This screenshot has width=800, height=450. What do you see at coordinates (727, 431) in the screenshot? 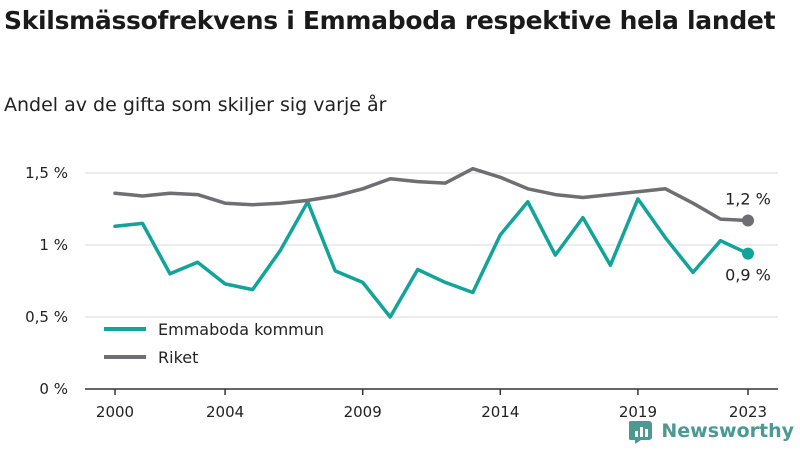
I see `brand-name: Newsworthy` at bounding box center [727, 431].